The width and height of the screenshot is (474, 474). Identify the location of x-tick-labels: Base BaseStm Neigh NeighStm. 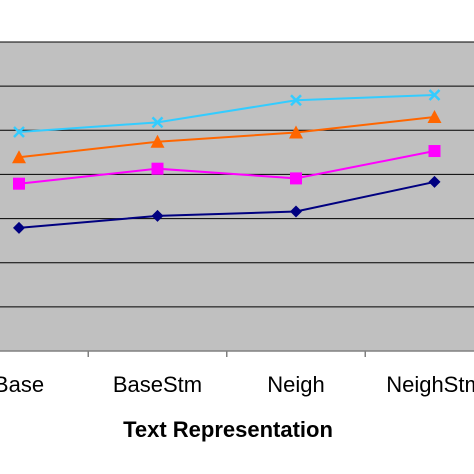
(237, 384).